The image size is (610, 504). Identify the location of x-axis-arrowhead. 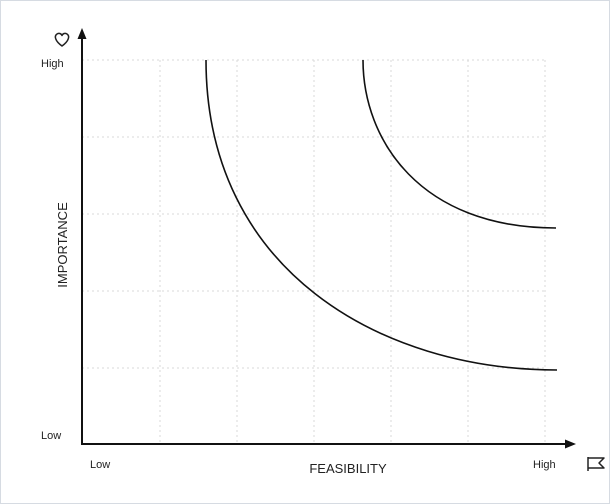
(570, 444).